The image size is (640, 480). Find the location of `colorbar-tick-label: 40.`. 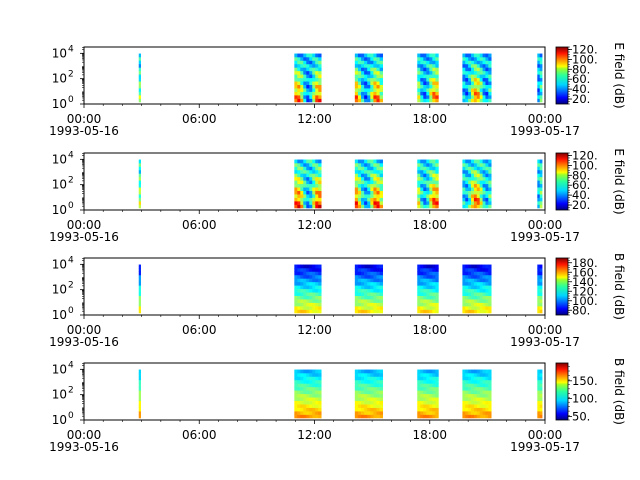

colorbar-tick-label: 40. is located at coordinates (581, 195).